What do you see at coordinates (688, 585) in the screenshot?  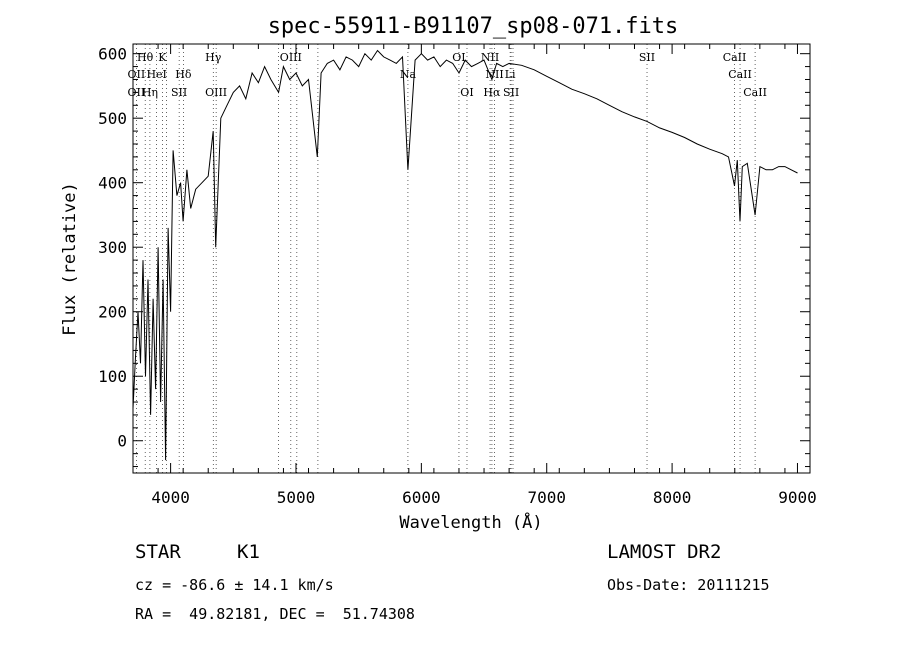 I see `observation-date: Obs-Date: 20111215` at bounding box center [688, 585].